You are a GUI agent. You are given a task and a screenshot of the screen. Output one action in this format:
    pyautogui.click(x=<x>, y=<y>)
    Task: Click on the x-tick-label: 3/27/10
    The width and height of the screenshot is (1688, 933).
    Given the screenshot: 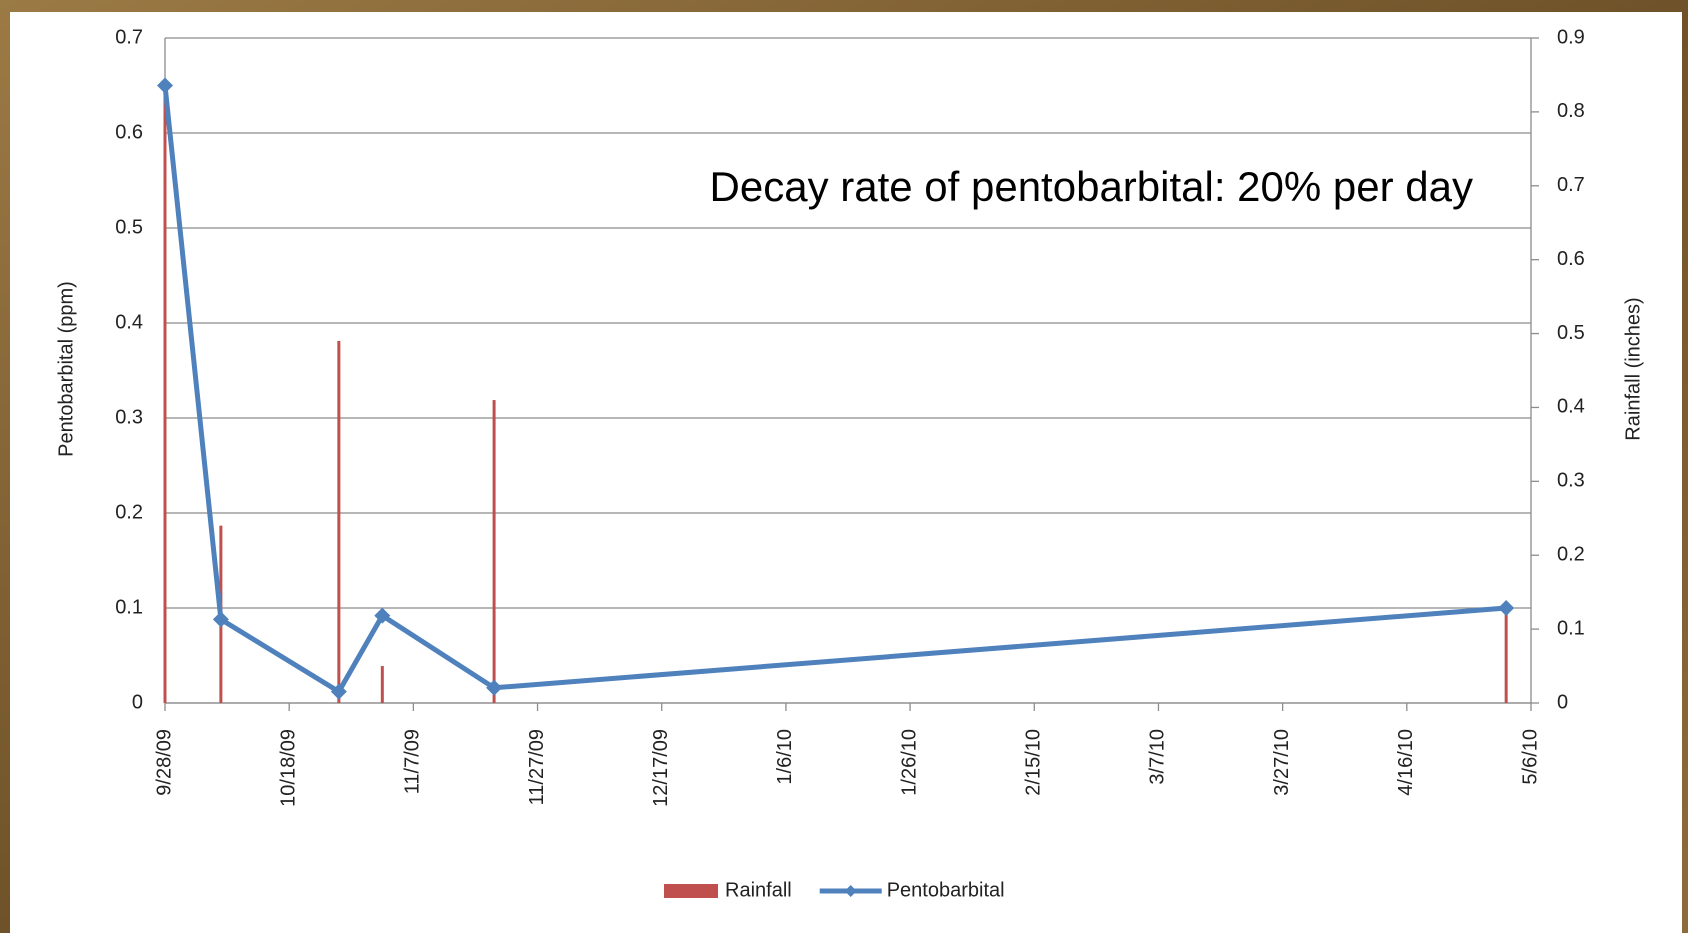 What is the action you would take?
    pyautogui.click(x=1282, y=762)
    